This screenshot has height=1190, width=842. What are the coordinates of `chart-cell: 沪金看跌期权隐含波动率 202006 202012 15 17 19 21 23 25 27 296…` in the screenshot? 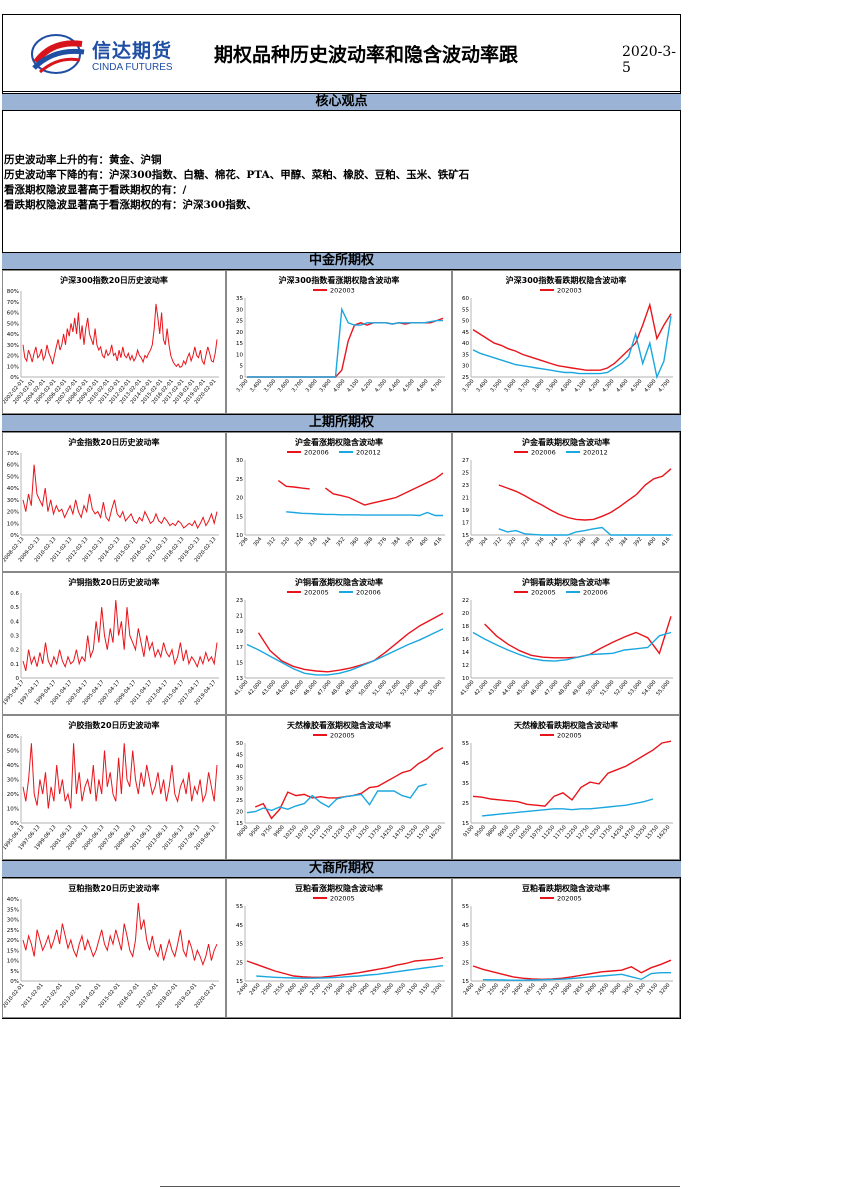 It's located at (566, 502).